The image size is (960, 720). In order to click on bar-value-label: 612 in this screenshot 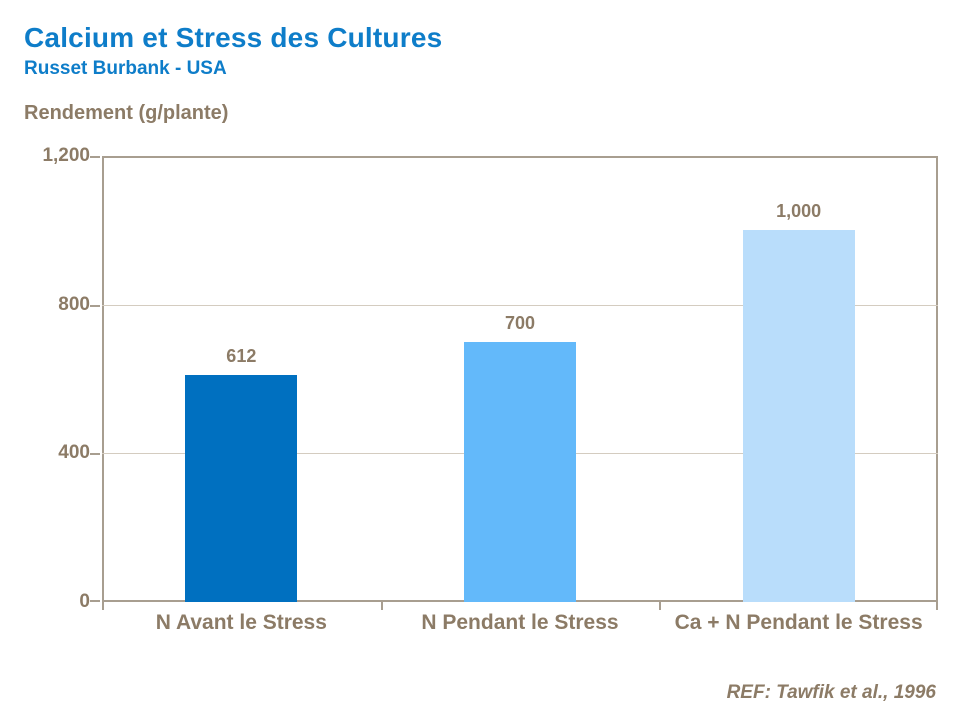, I will do `click(241, 355)`.